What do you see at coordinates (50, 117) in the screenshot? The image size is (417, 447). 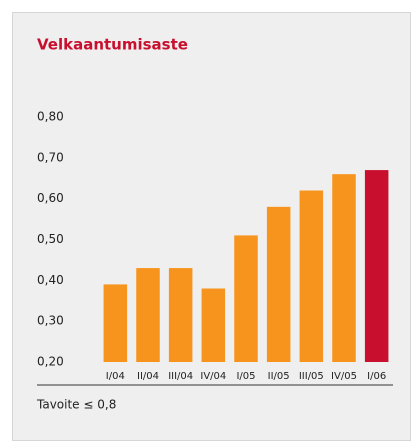 I see `y-tick-label: 0,80` at bounding box center [50, 117].